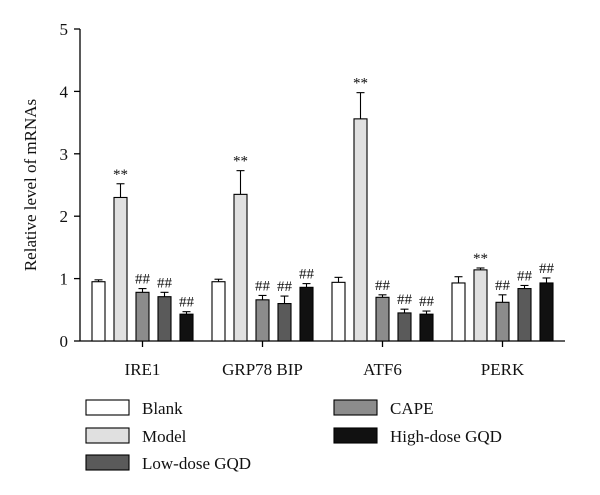 This screenshot has height=495, width=600. I want to click on legend-label: CAPE, so click(411, 408).